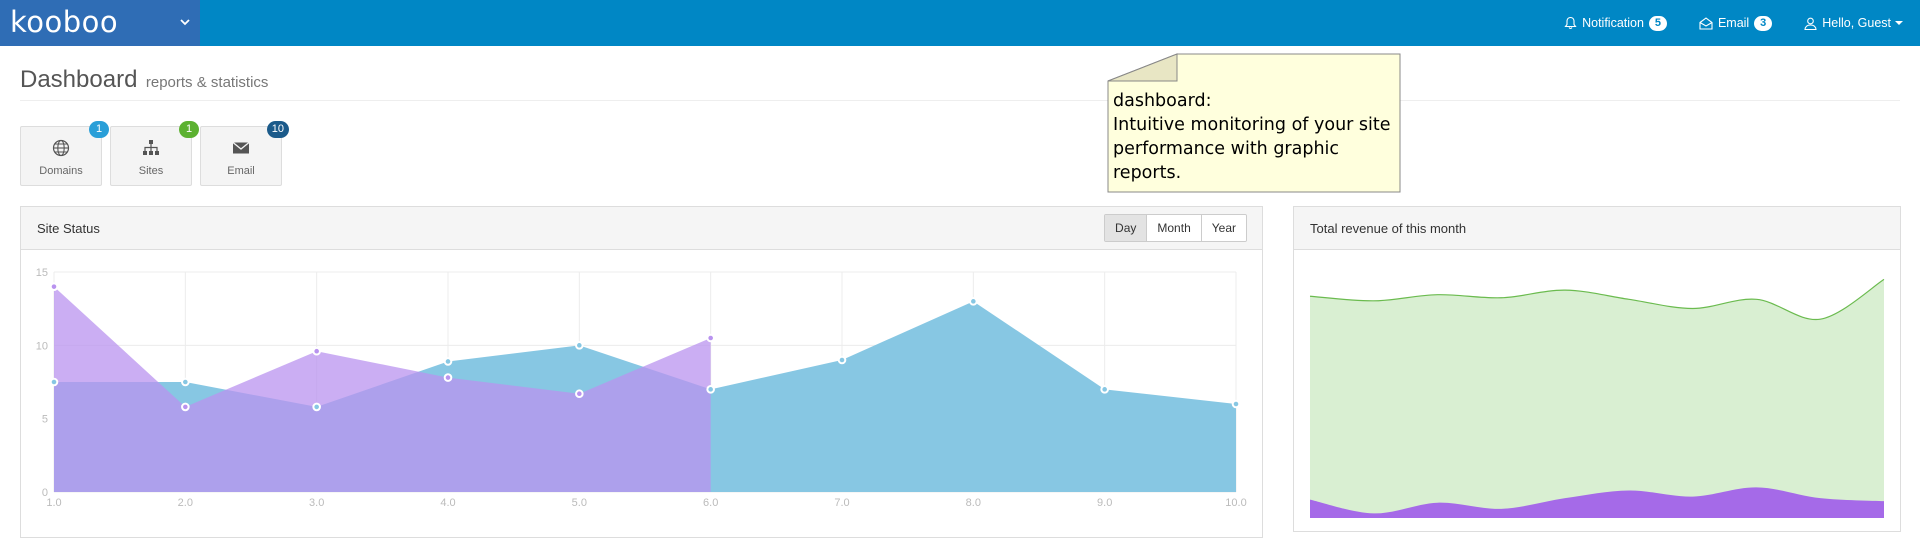 The image size is (1920, 538). What do you see at coordinates (960, 83) in the screenshot?
I see `page-header: Dashboard reports & statistics` at bounding box center [960, 83].